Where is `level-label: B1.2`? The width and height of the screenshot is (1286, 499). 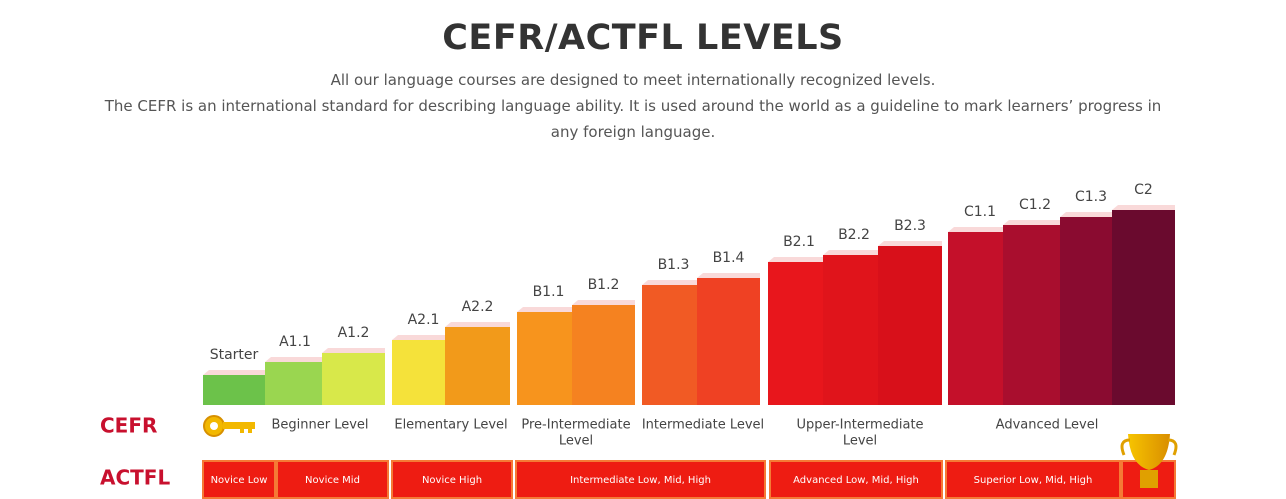
level-label: B1.2 is located at coordinates (604, 285).